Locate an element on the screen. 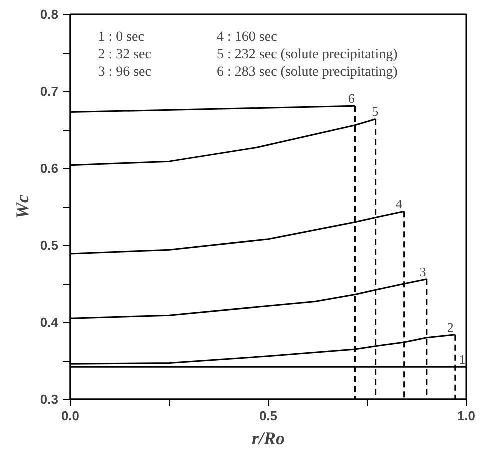 The width and height of the screenshot is (492, 459). y-tick-label: 0.7 is located at coordinates (49, 91).